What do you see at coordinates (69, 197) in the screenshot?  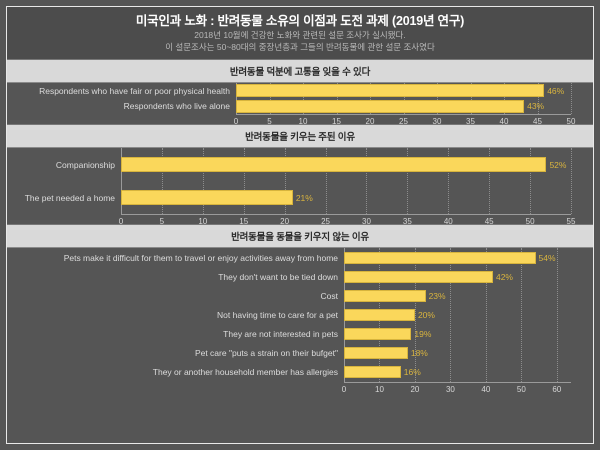 I see `category-label: The pet needed a home` at bounding box center [69, 197].